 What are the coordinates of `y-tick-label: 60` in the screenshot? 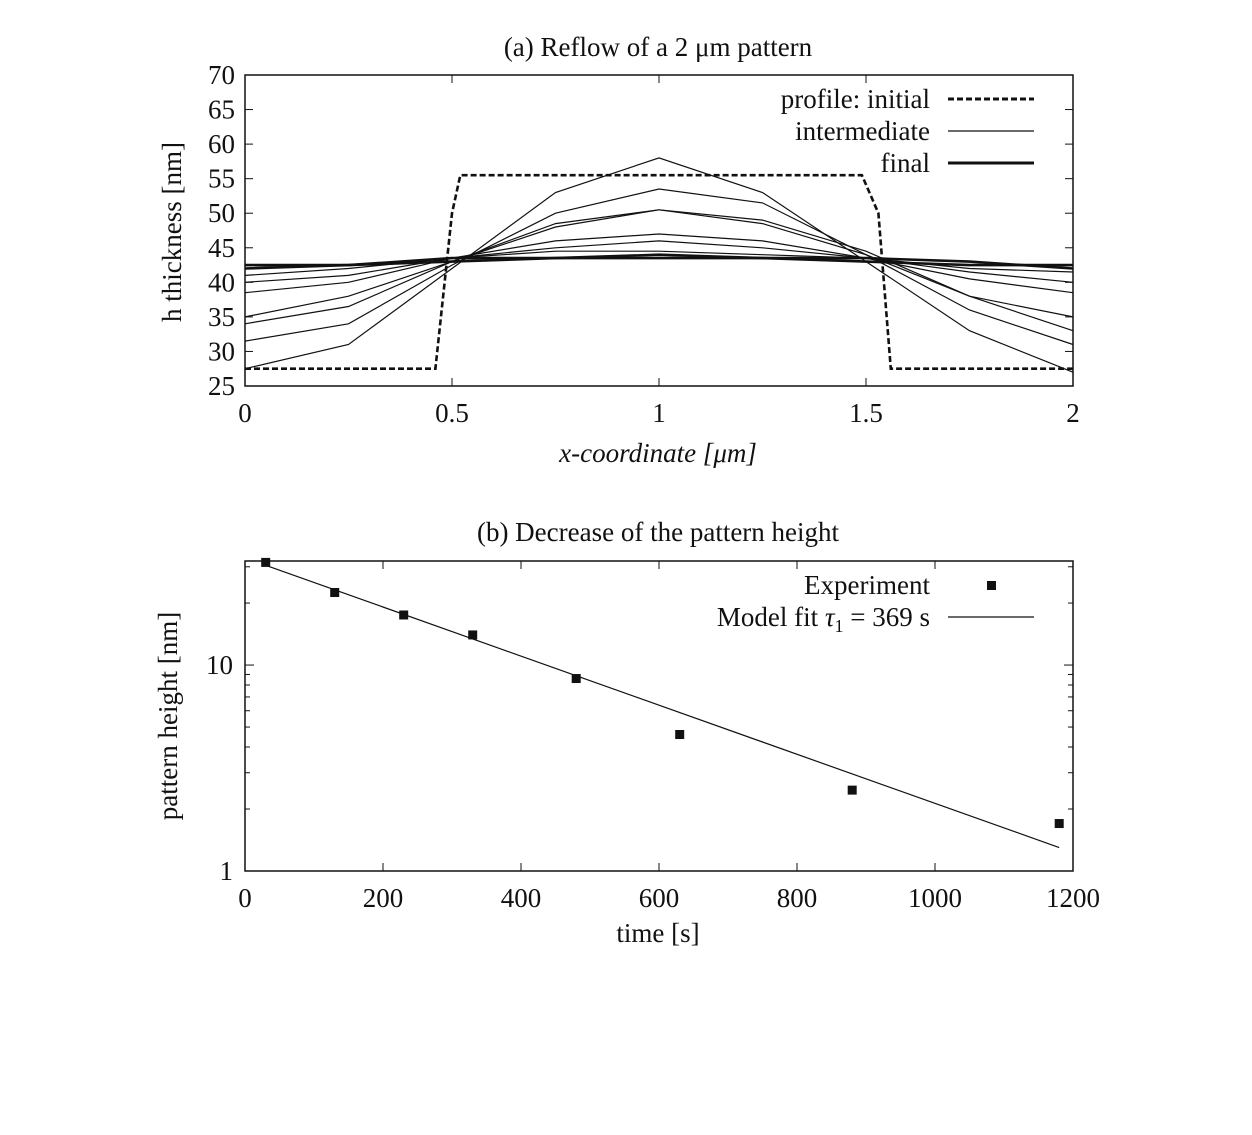 It's located at (221, 144).